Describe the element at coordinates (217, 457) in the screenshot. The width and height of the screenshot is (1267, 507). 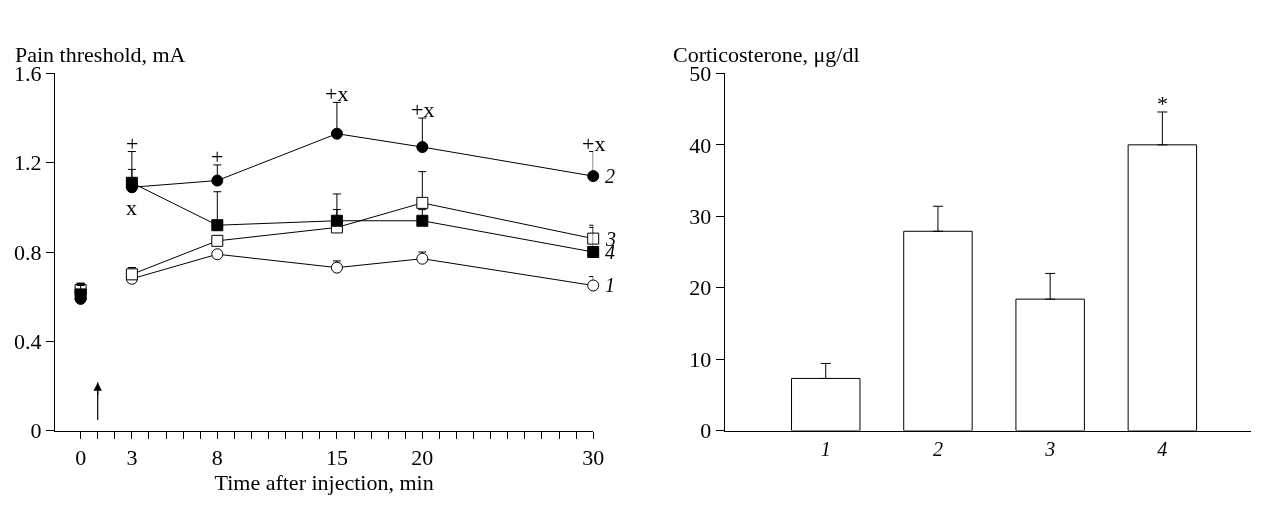
I see `x-tick-label: 8` at that location.